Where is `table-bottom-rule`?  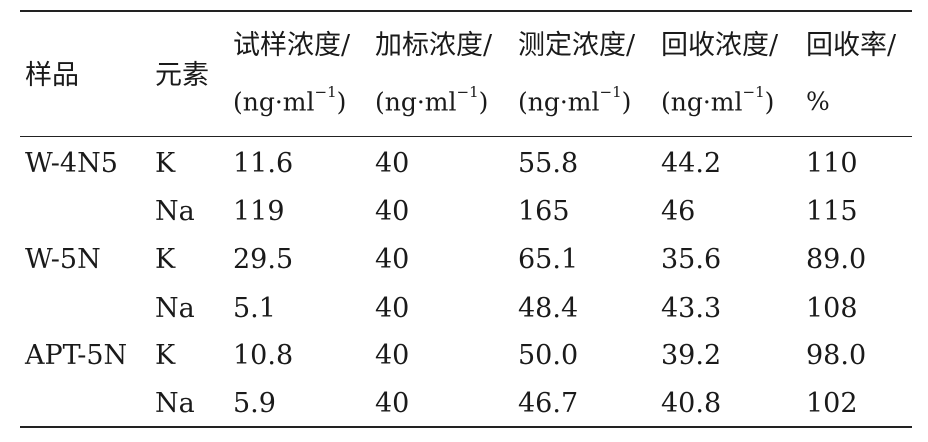 table-bottom-rule is located at coordinates (466, 427).